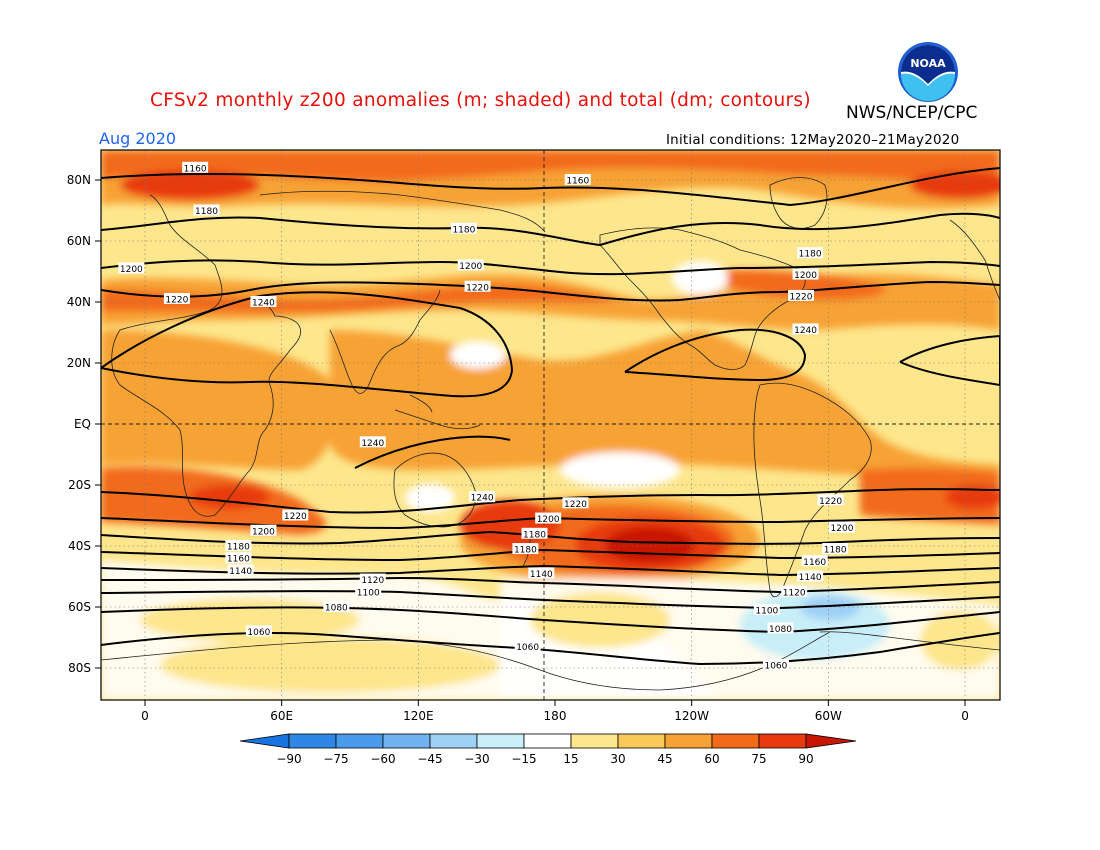  I want to click on lat-tick-label: 80N, so click(79, 180).